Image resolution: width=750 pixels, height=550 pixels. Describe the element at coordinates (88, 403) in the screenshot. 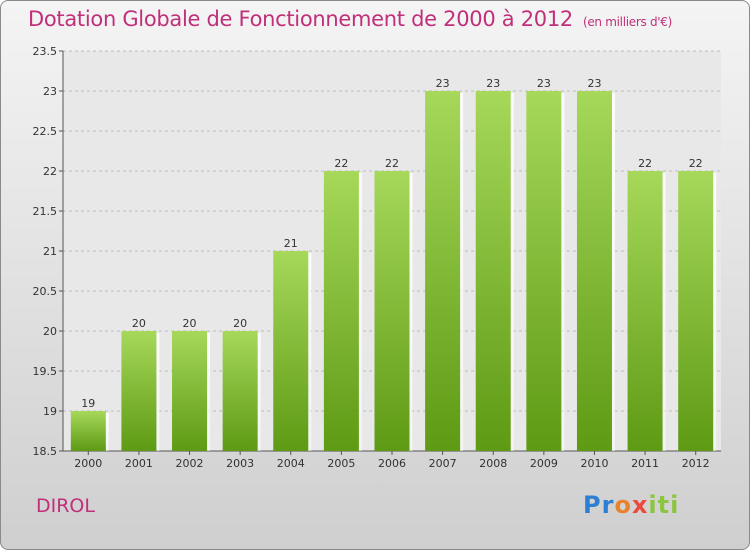

I see `bar-value-label: 19` at that location.